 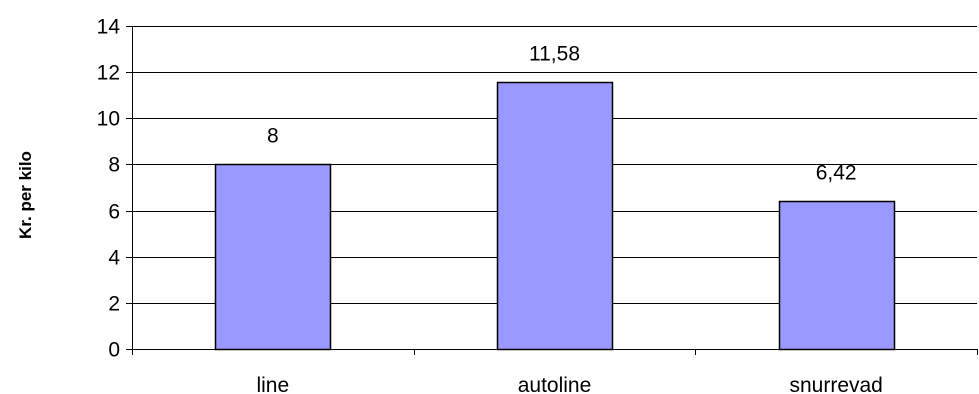 What do you see at coordinates (109, 27) in the screenshot?
I see `y-tick-label: 14` at bounding box center [109, 27].